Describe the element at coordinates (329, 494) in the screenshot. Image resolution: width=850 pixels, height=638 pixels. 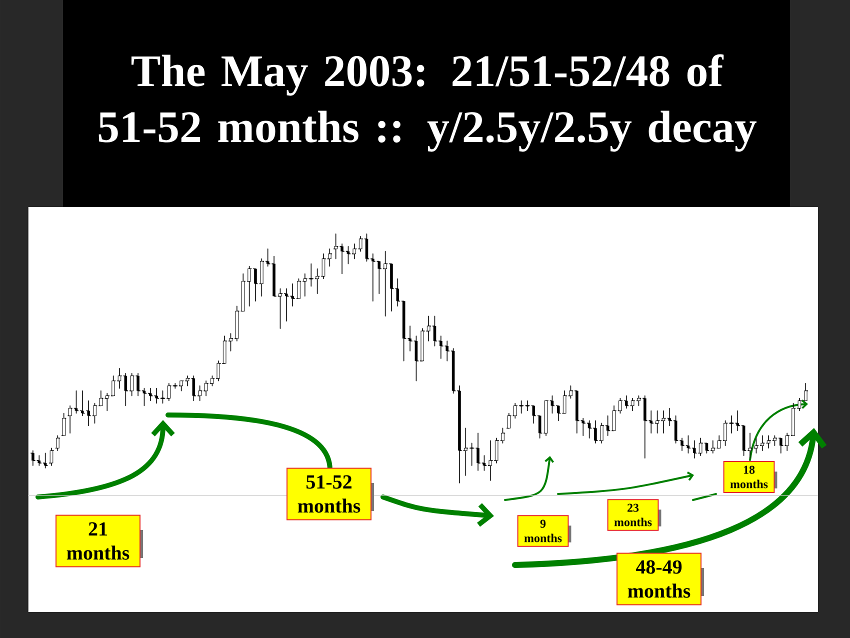
I see `annotation: 51-52 months` at that location.